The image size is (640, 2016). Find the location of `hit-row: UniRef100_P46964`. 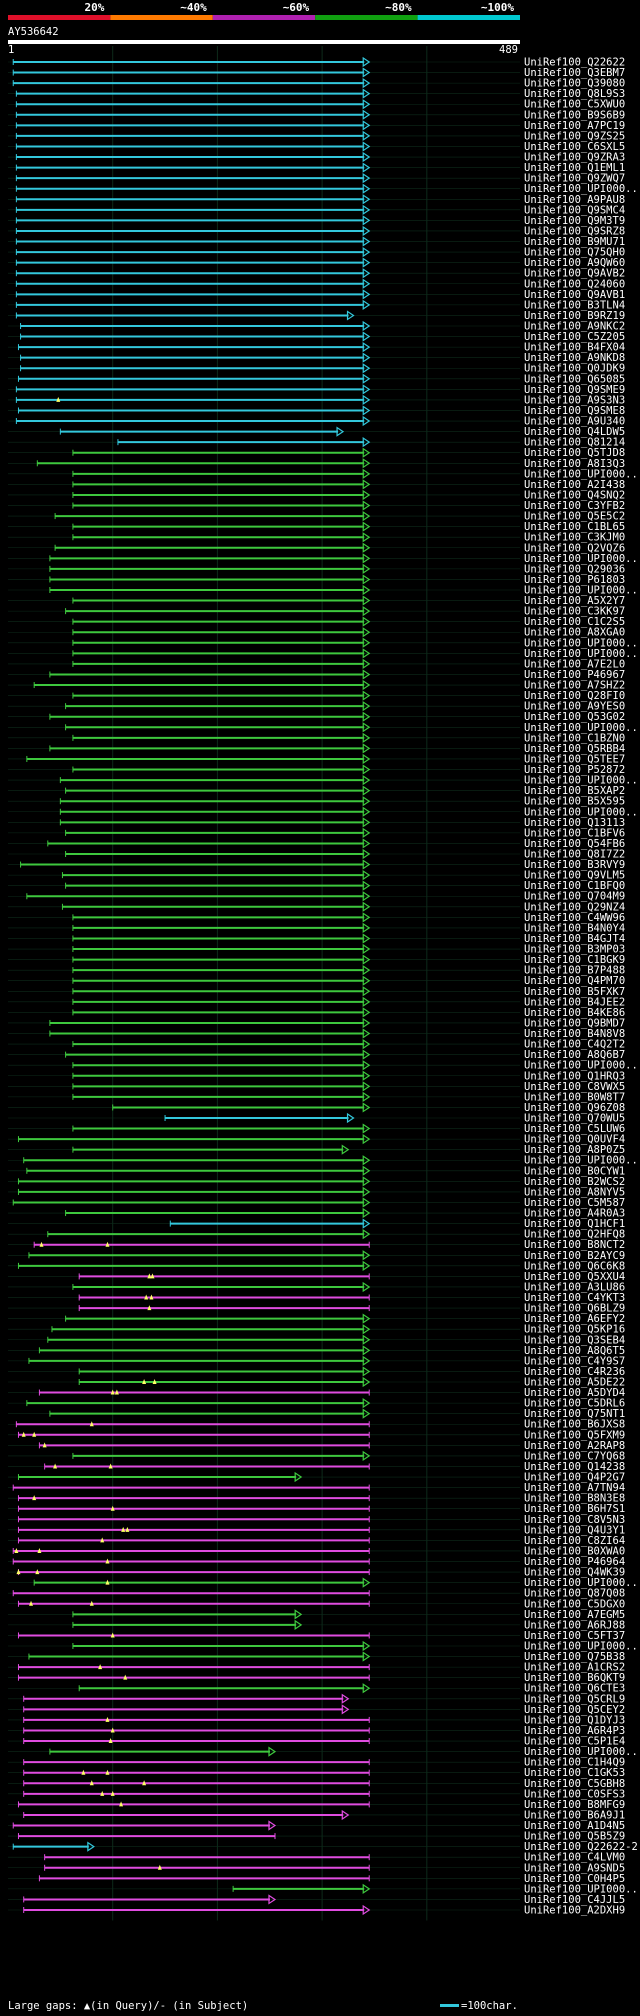

hit-row: UniRef100_P46964 is located at coordinates (318, 1562).